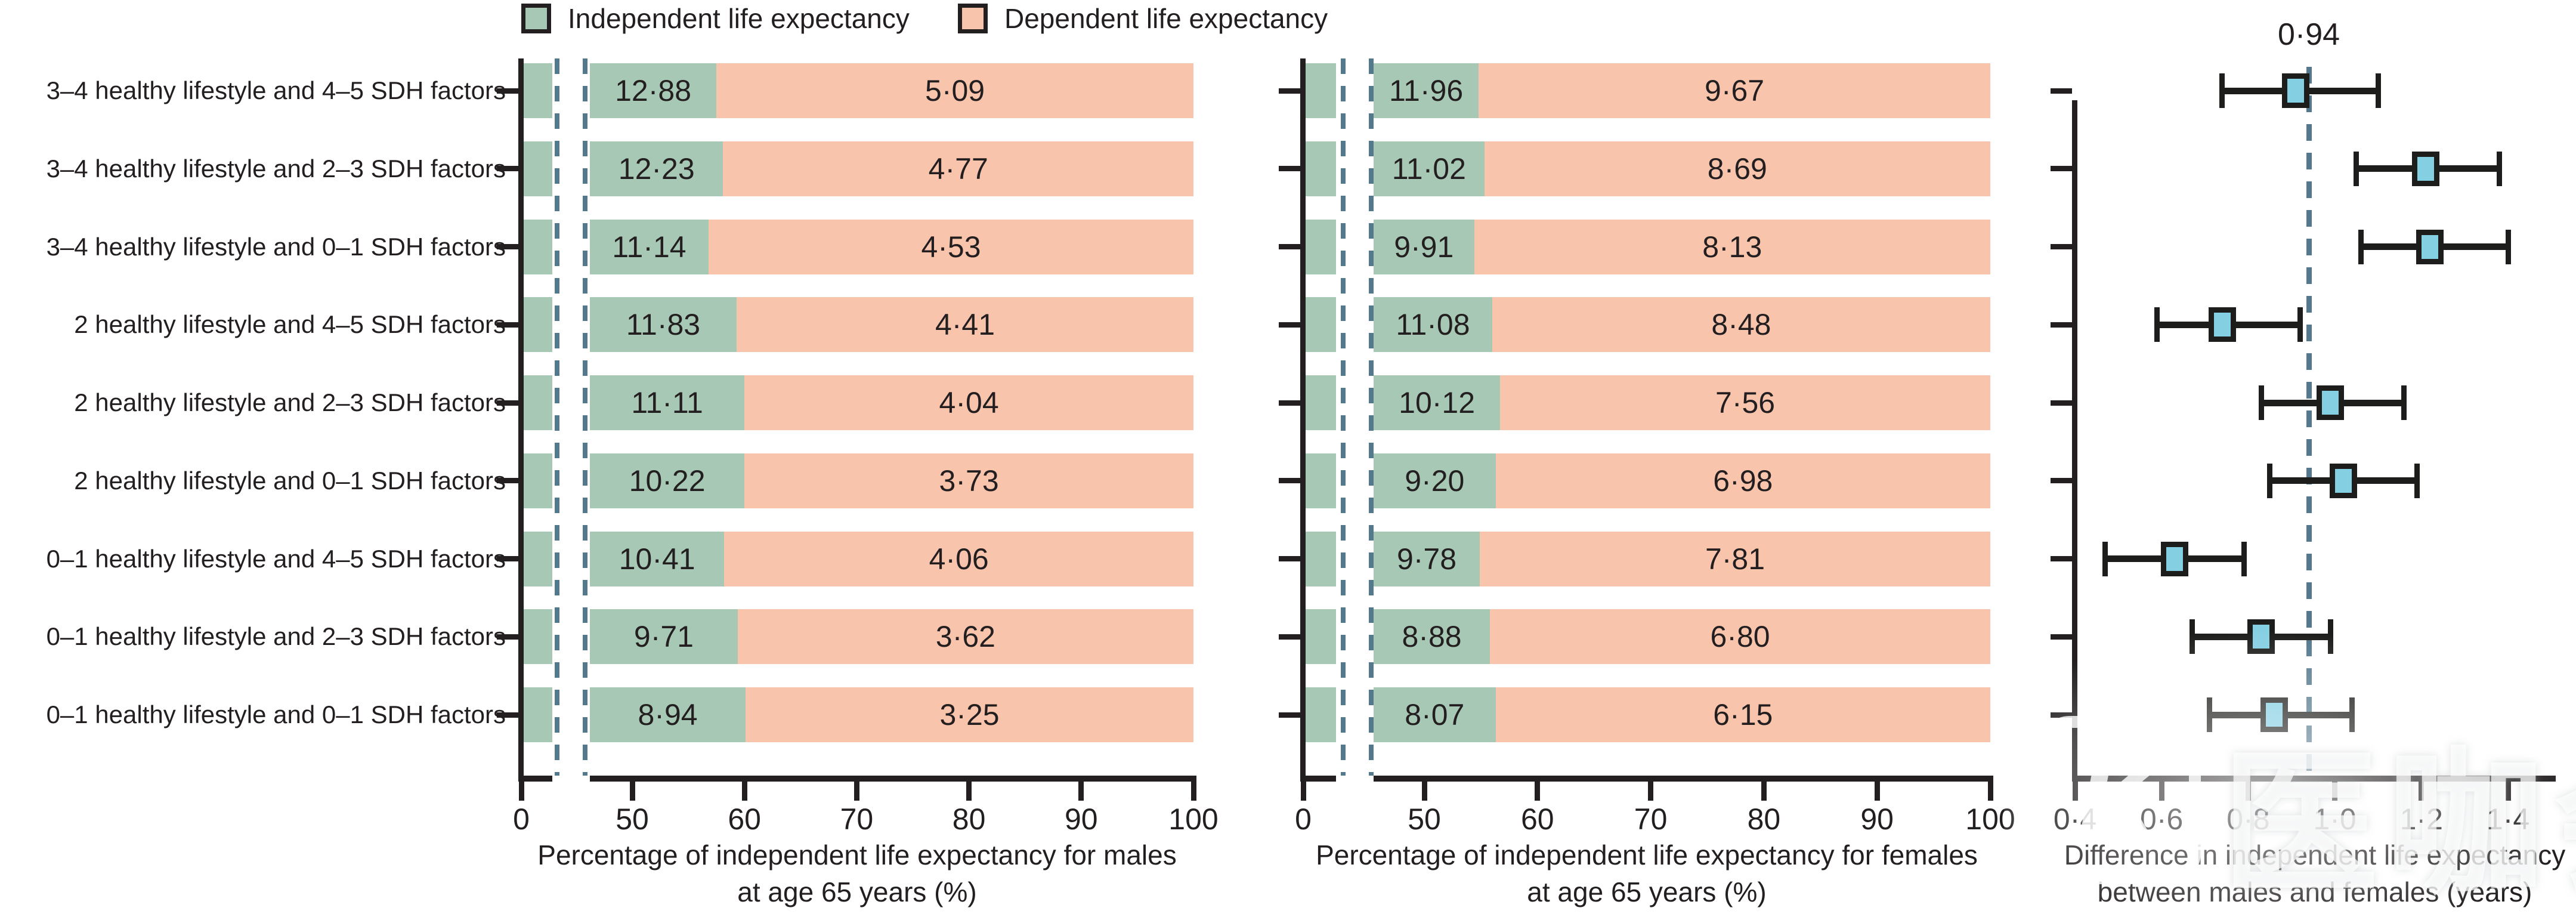 The image size is (2576, 920). What do you see at coordinates (2314, 891) in the screenshot?
I see `forest-axis-title-line2: between males and females (years)` at bounding box center [2314, 891].